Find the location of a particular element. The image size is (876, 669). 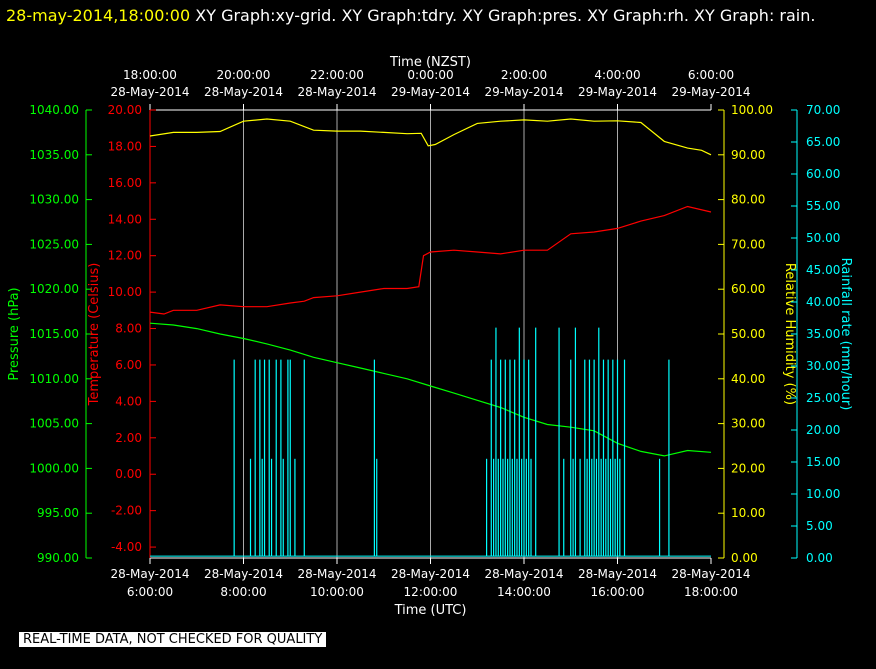

temperature-axis-tick-label: 6.00 is located at coordinates (128, 365).